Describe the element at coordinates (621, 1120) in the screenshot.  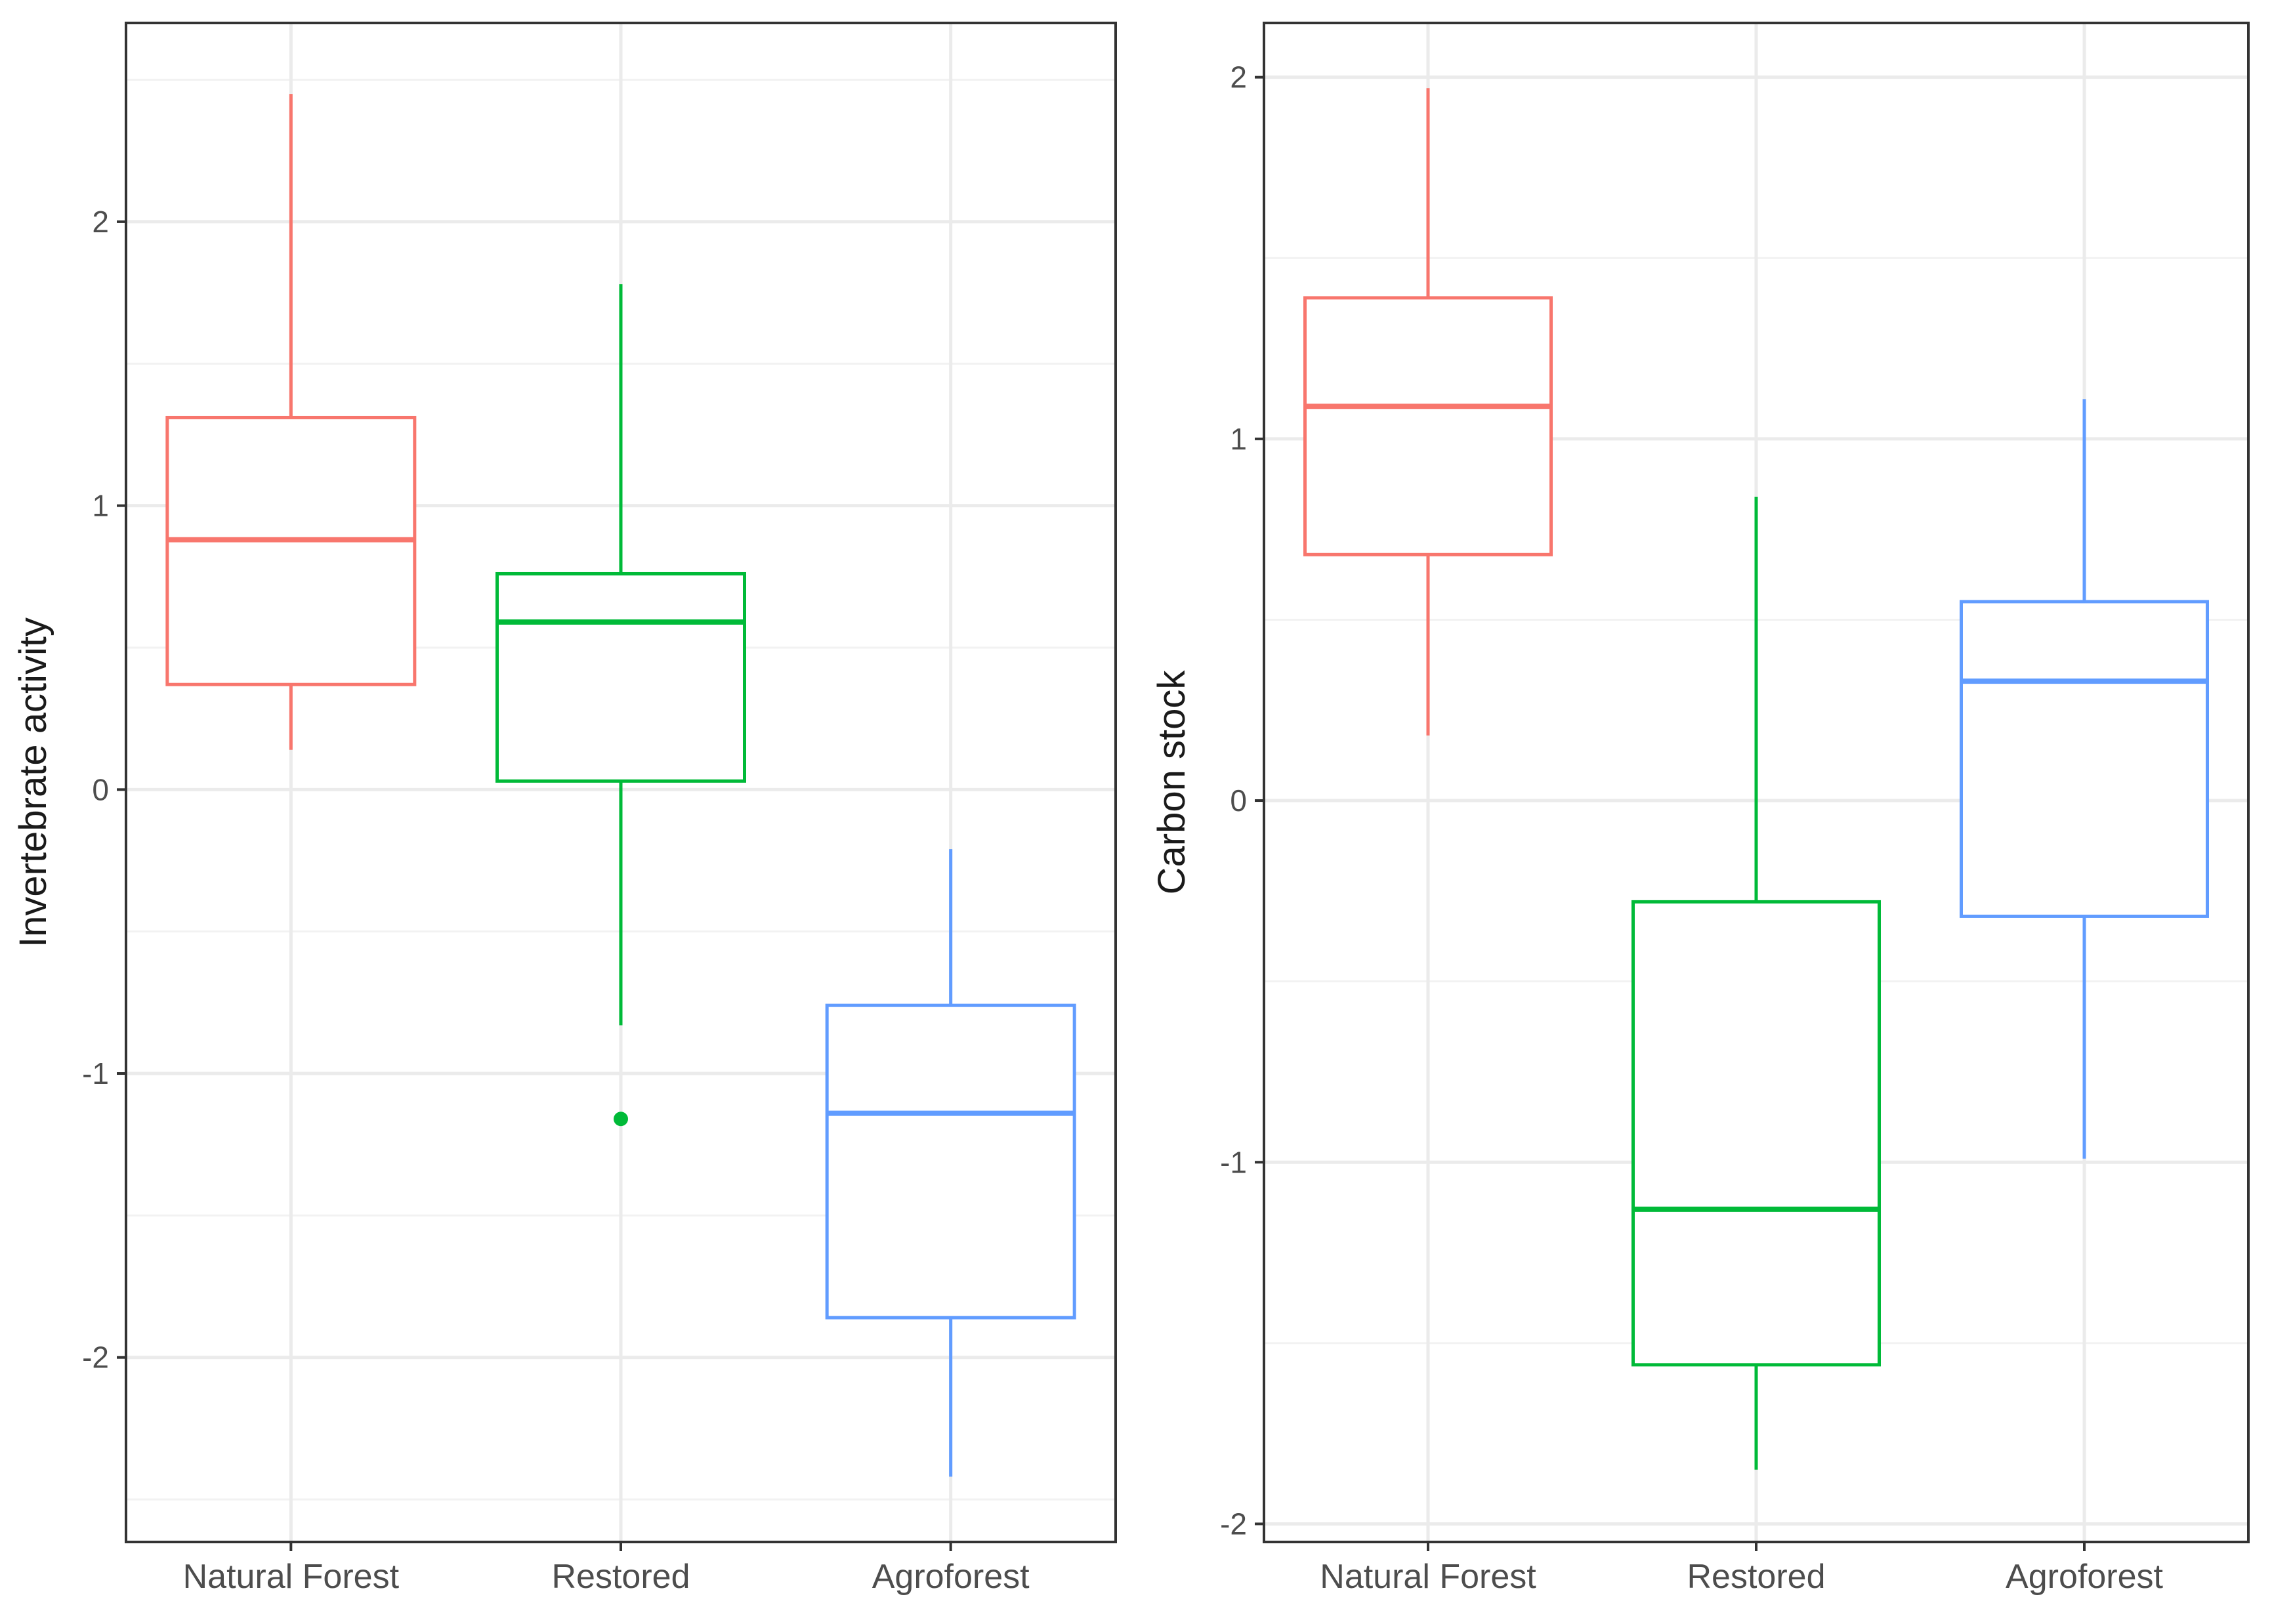
I see `outlier-point` at that location.